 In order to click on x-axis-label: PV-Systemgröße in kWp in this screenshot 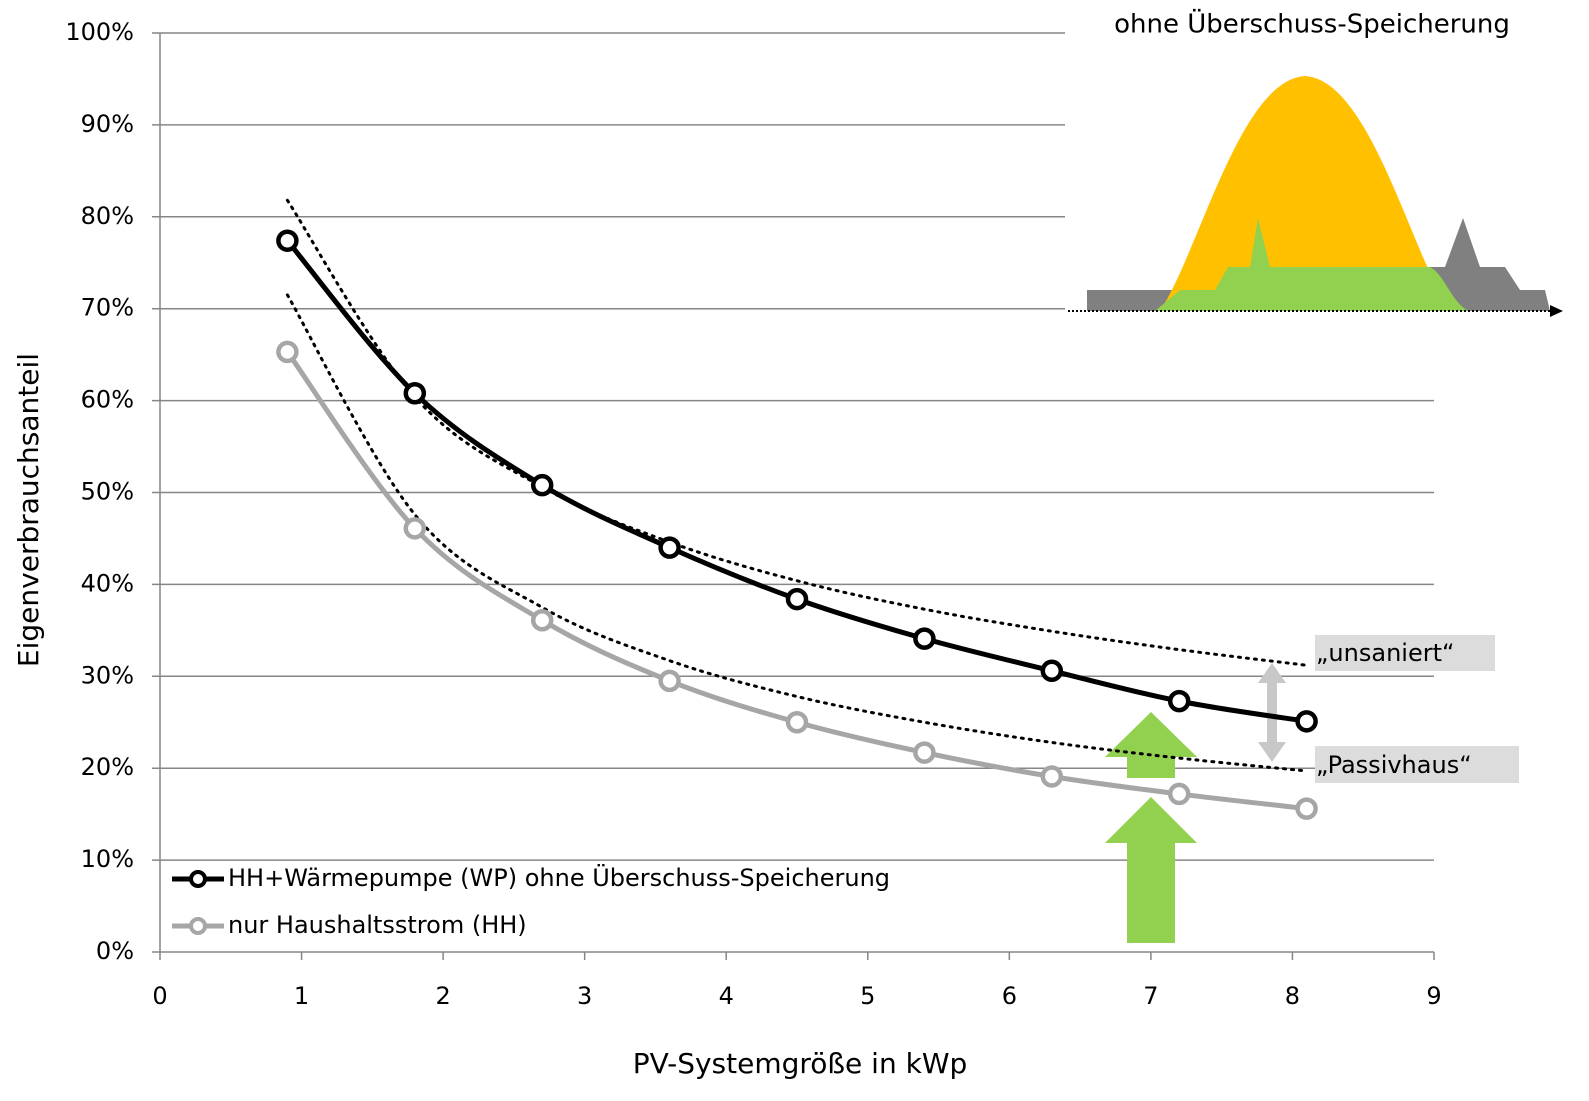, I will do `click(800, 1063)`.